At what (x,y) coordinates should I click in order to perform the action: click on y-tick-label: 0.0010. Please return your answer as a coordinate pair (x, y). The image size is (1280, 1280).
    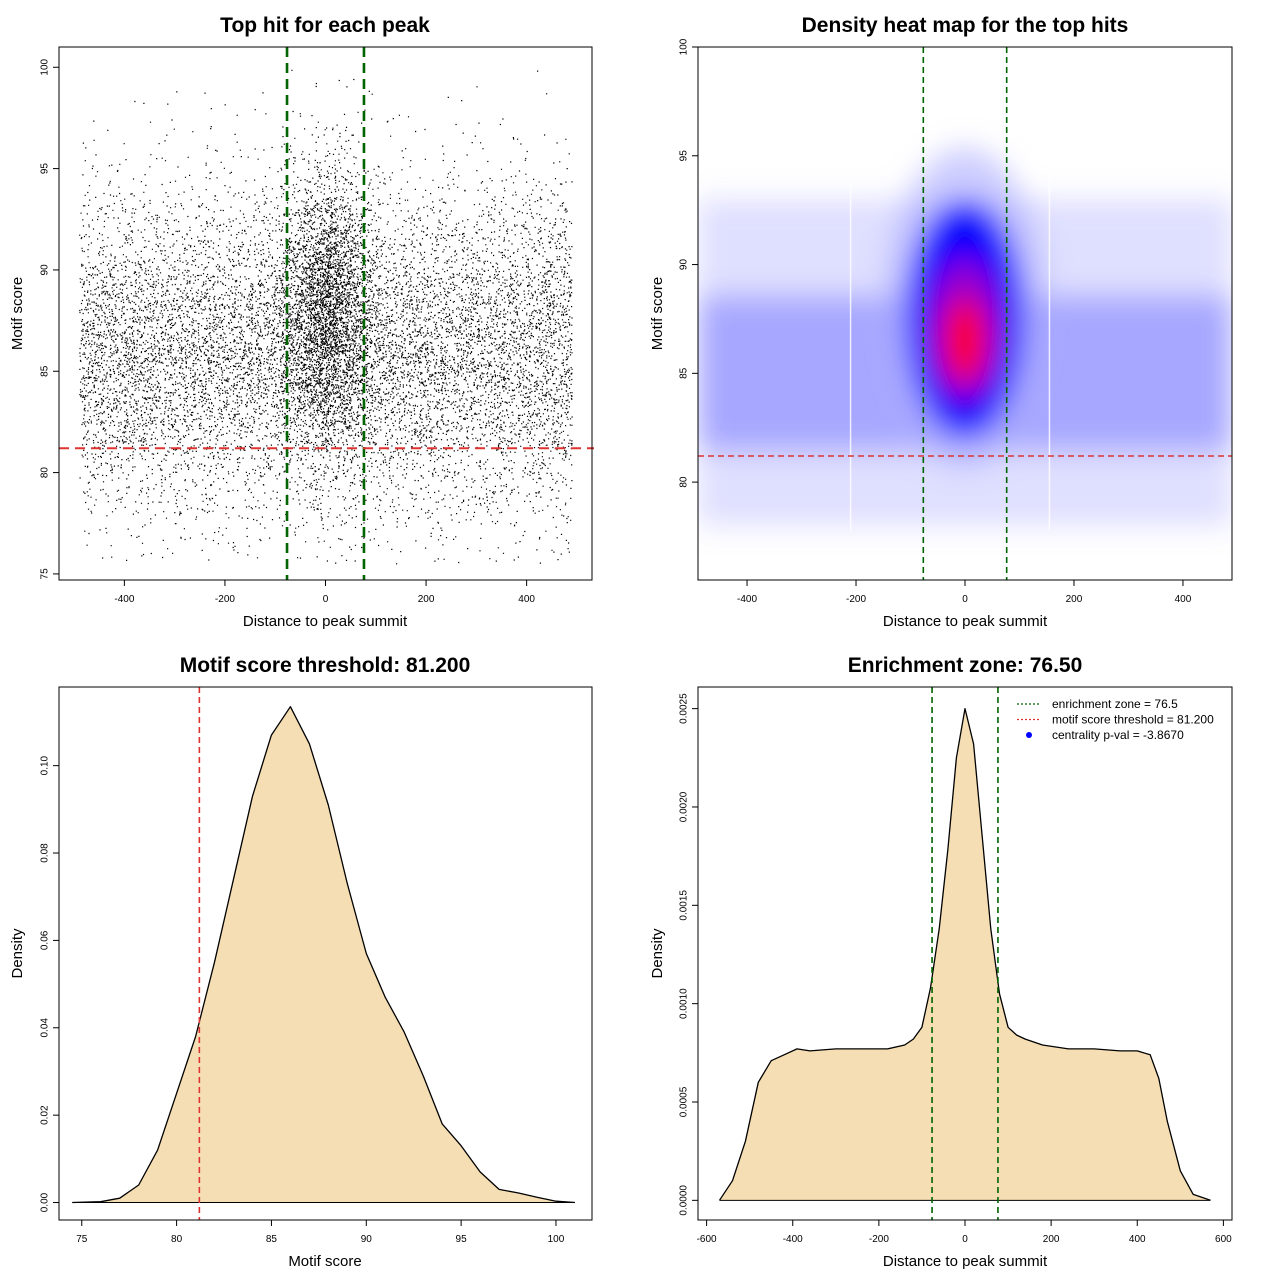
    Looking at the image, I should click on (684, 1003).